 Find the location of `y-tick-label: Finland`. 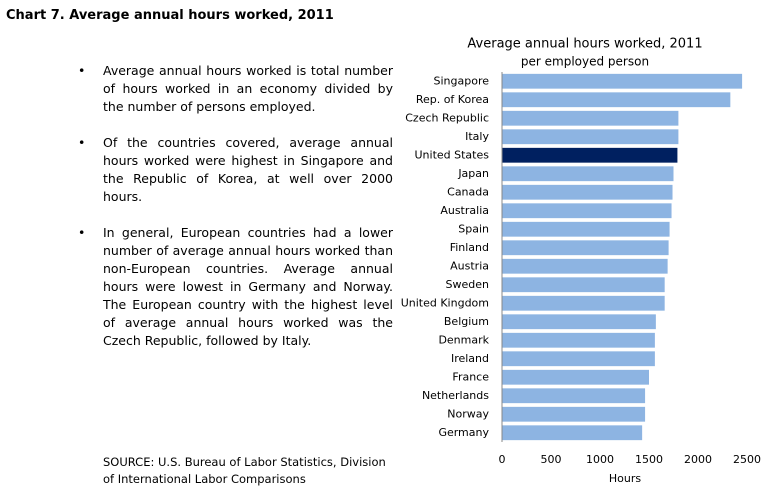

y-tick-label: Finland is located at coordinates (469, 247).